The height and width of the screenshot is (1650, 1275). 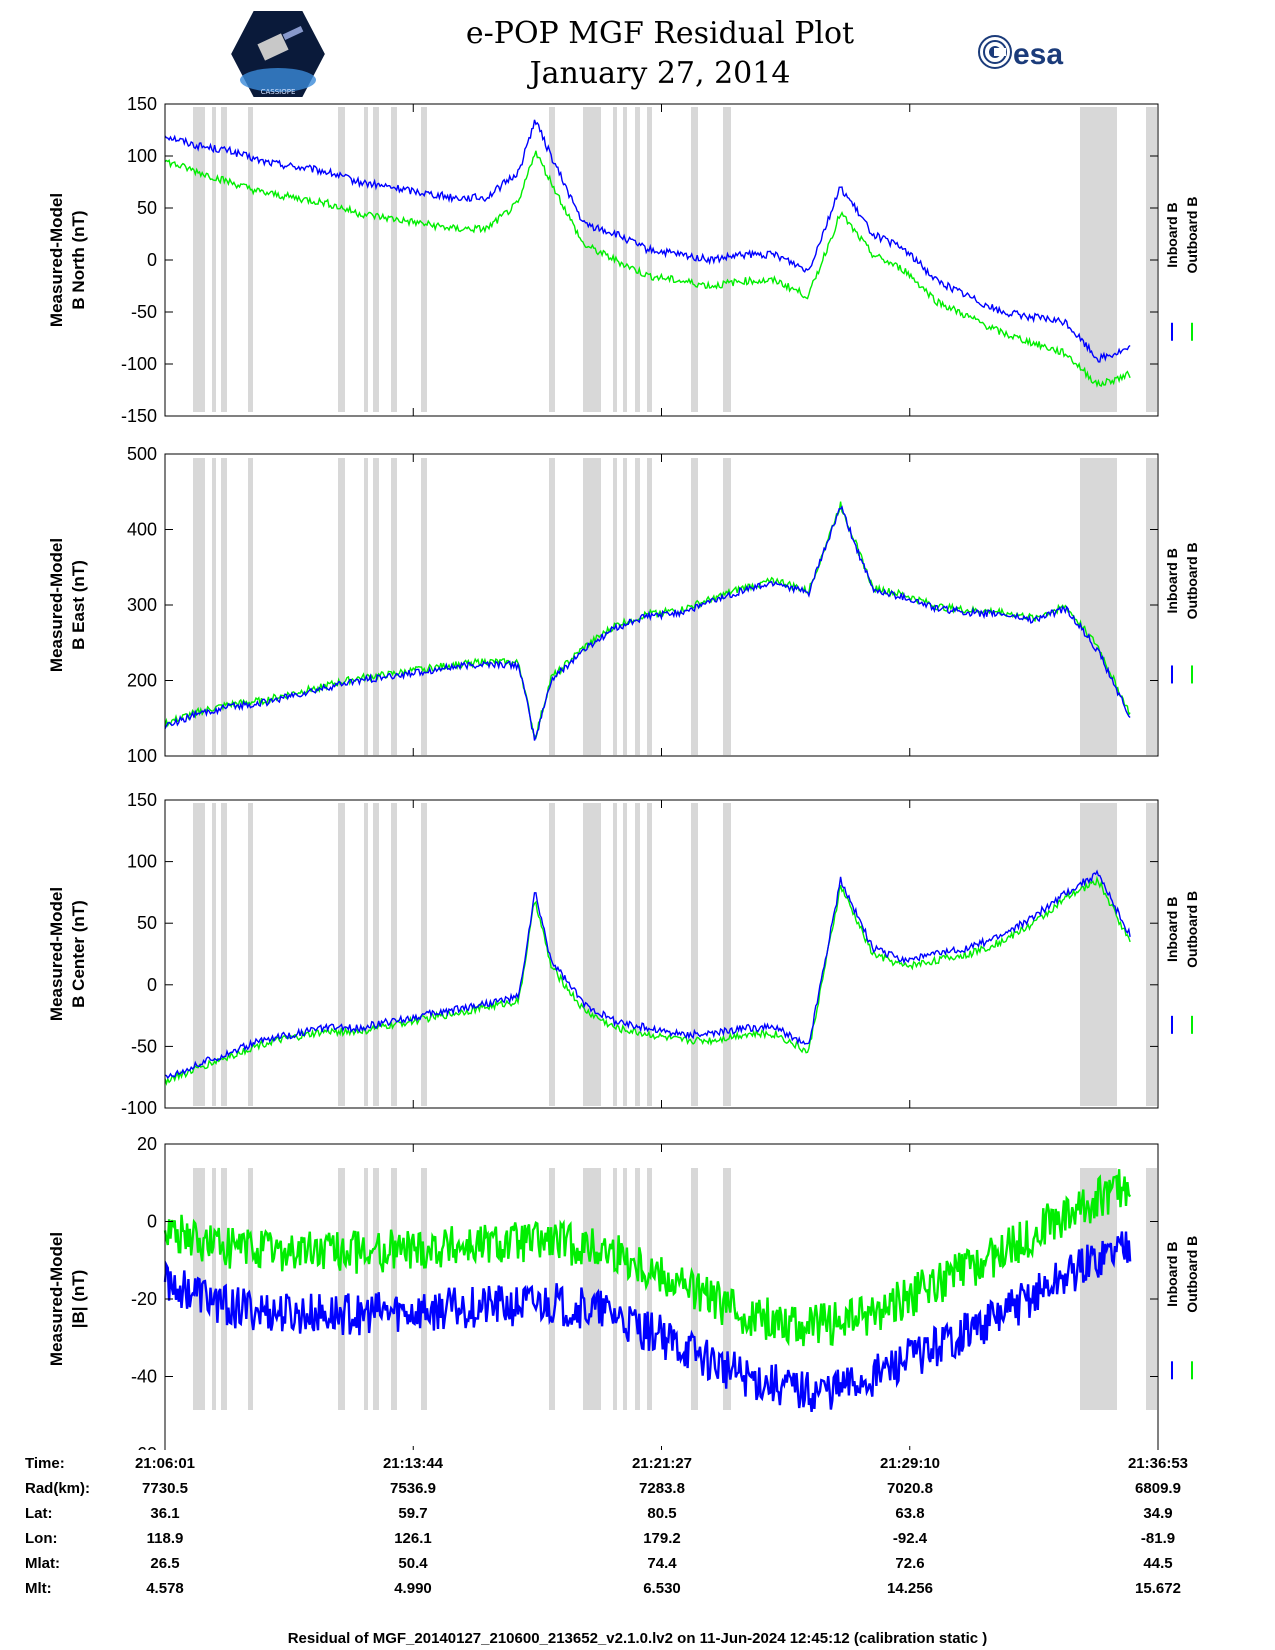 What do you see at coordinates (1158, 1588) in the screenshot?
I see `info-cell: 15.672` at bounding box center [1158, 1588].